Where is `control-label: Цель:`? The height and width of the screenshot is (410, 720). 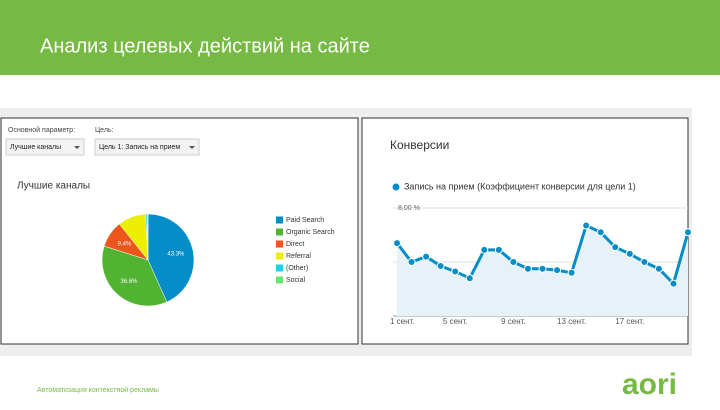 control-label: Цель: is located at coordinates (104, 130).